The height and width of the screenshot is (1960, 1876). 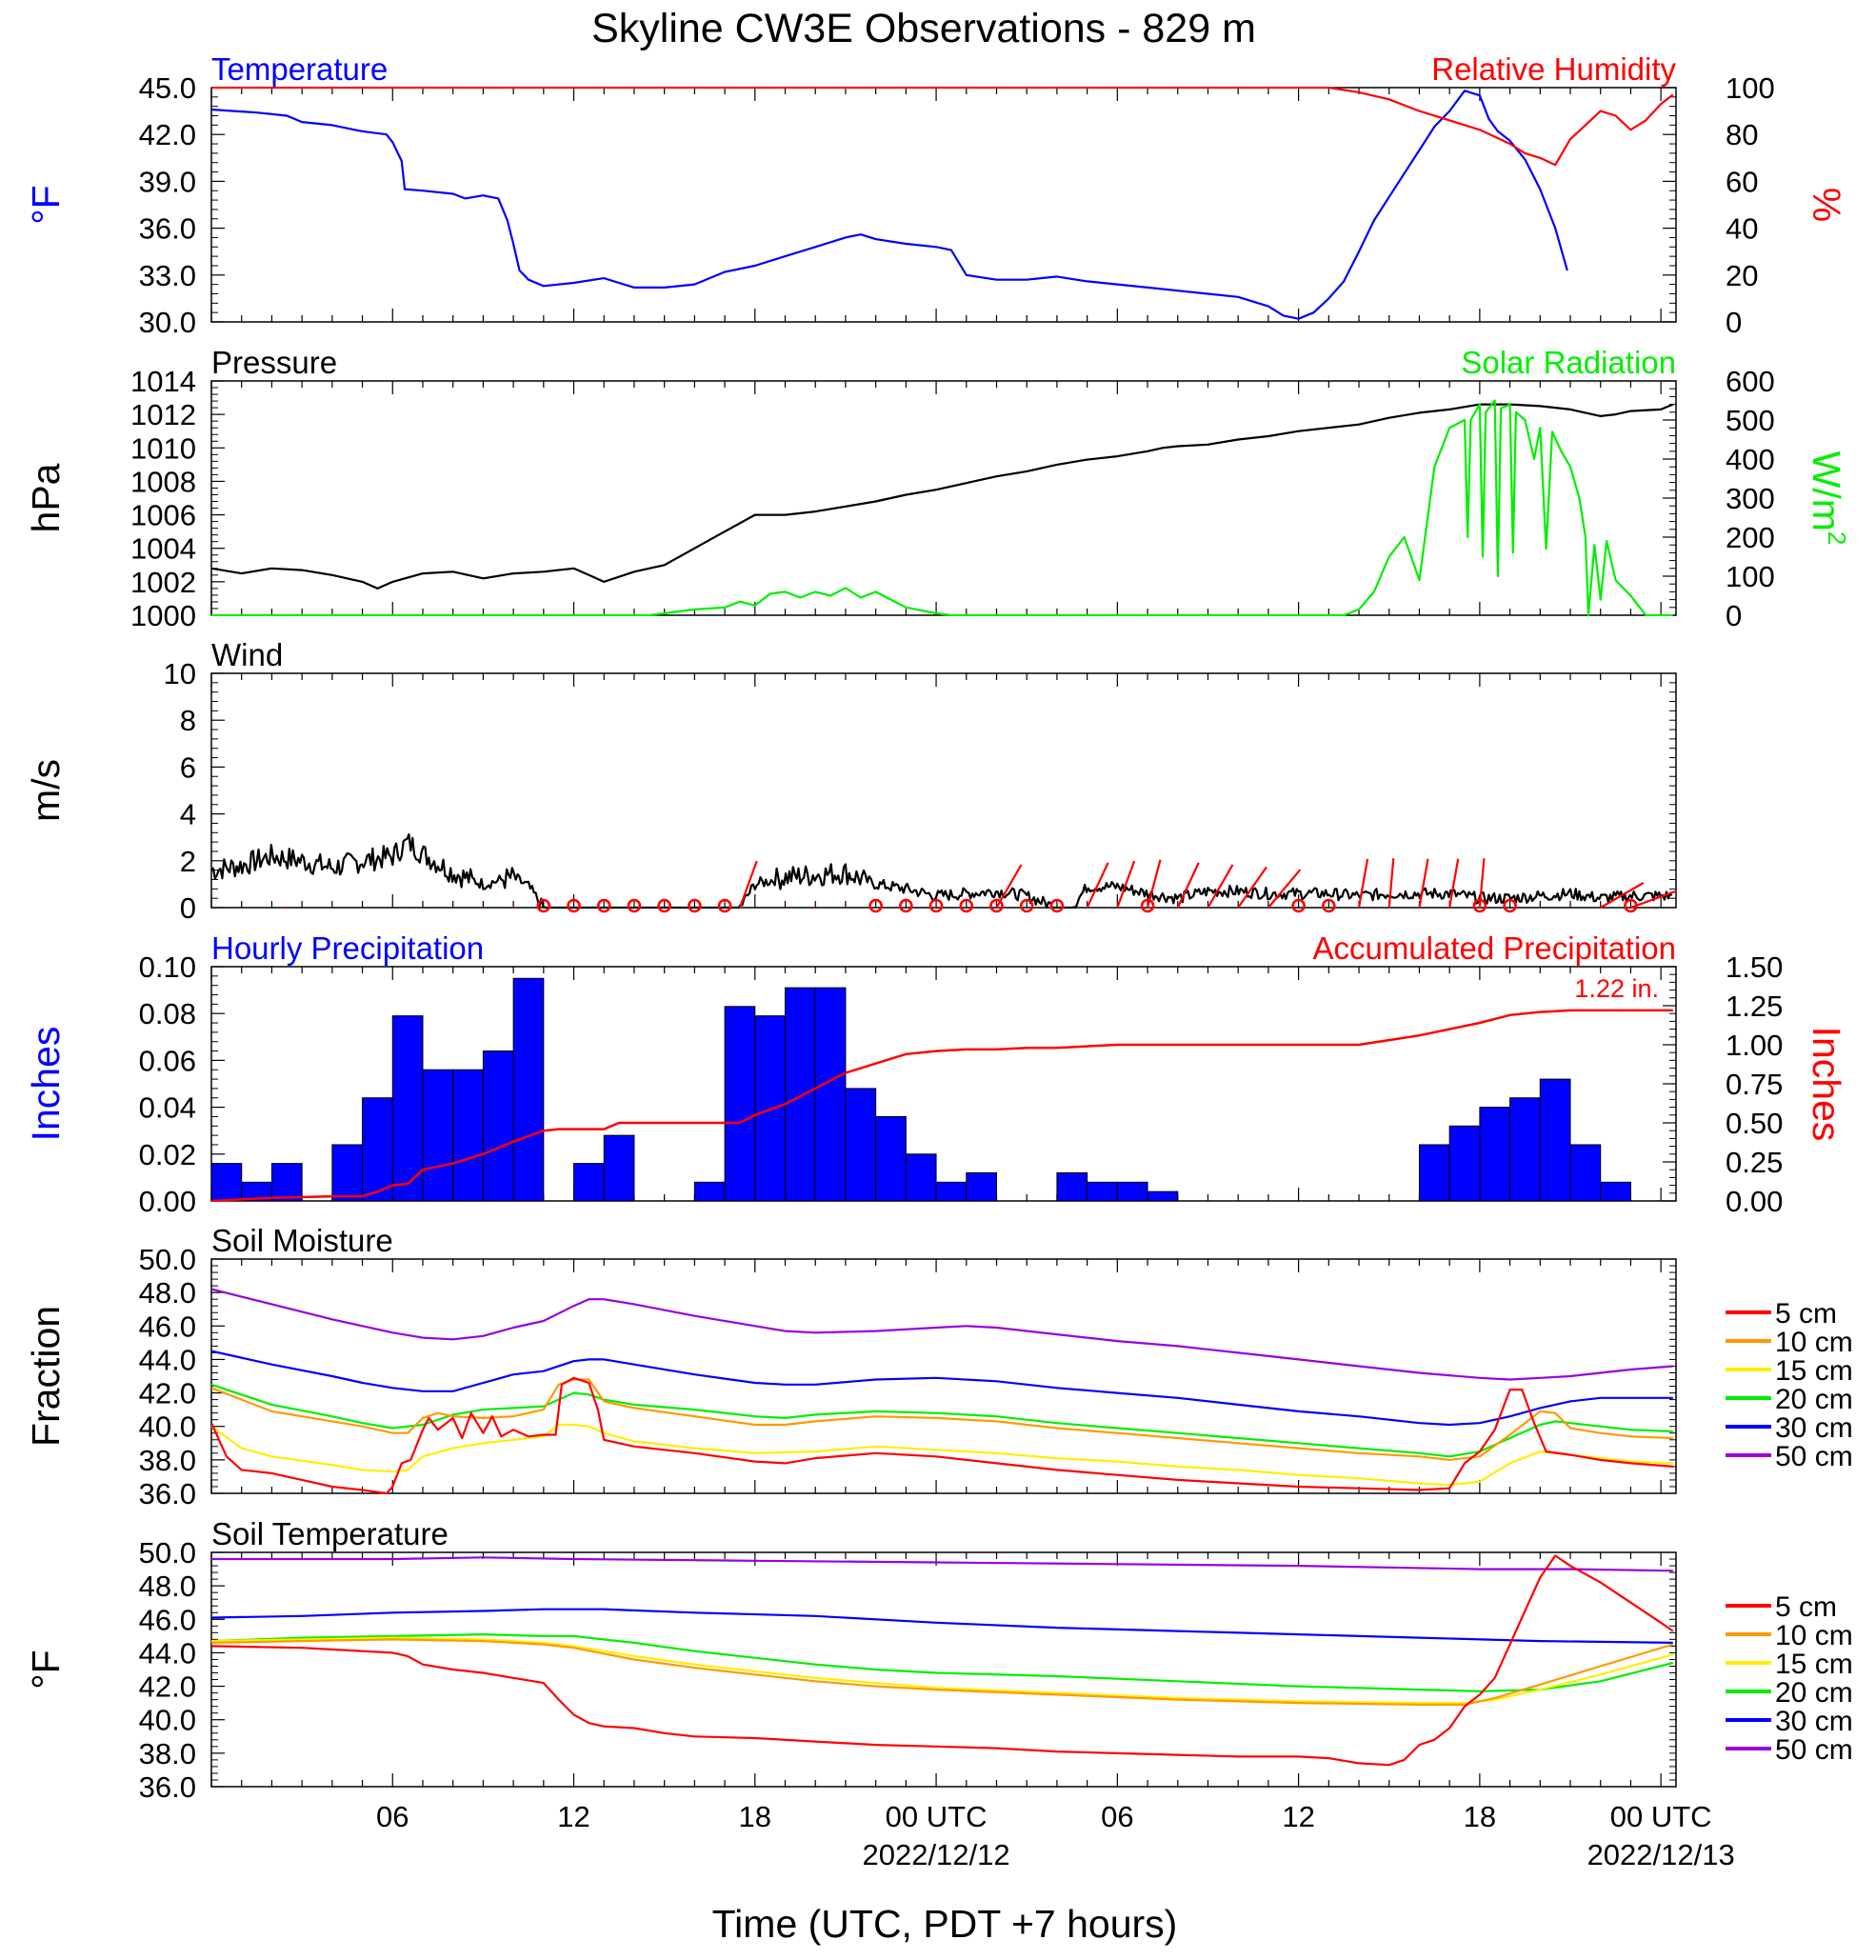 I want to click on series-15-cm, so click(x=942, y=1455).